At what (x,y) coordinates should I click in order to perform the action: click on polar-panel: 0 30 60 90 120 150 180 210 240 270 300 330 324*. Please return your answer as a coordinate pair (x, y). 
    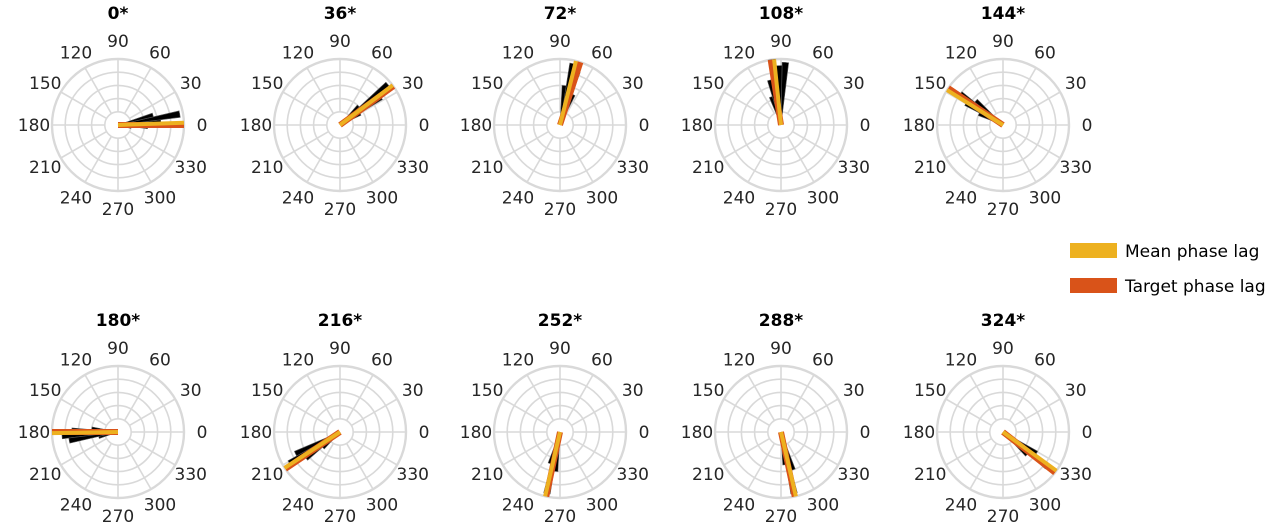
    Looking at the image, I should click on (998, 418).